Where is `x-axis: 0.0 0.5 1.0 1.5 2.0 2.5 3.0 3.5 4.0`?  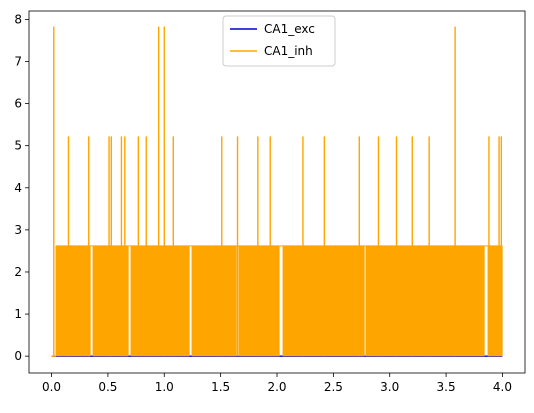
x-axis: 0.0 0.5 1.0 1.5 2.0 2.5 3.0 3.5 4.0 is located at coordinates (277, 383).